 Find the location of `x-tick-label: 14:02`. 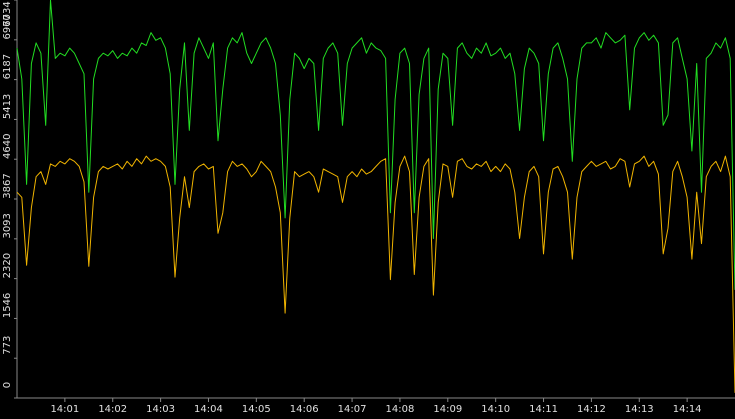

x-tick-label: 14:02 is located at coordinates (112, 409).